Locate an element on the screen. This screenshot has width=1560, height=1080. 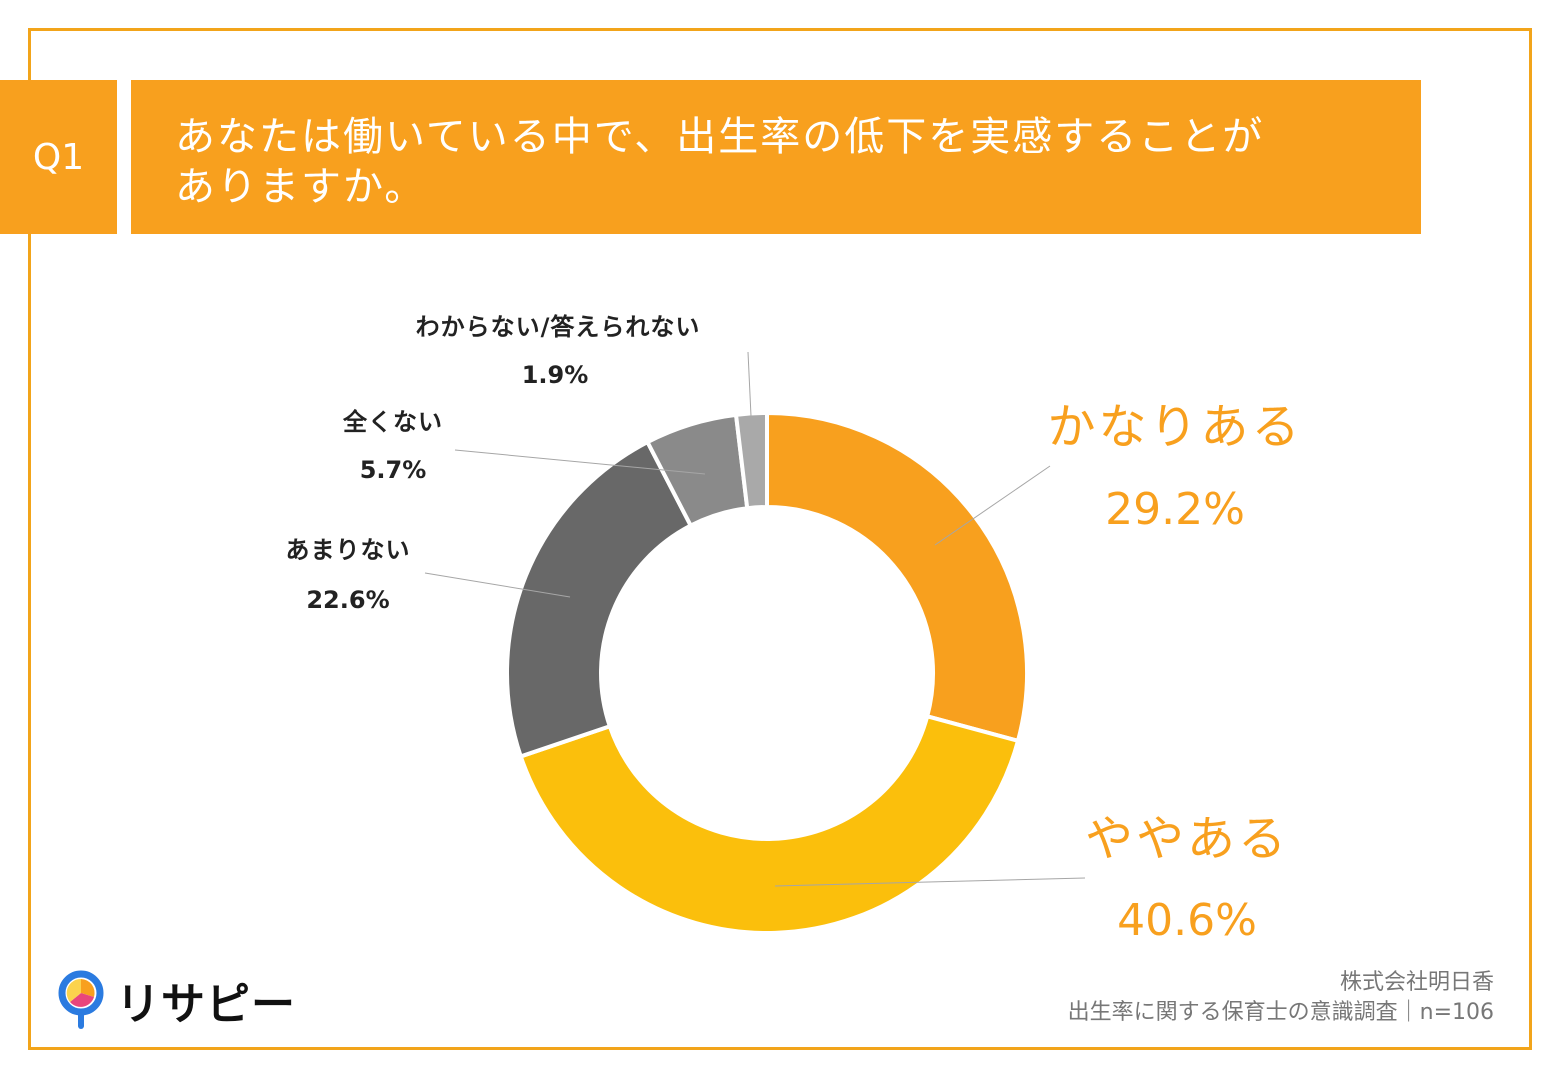
slice-category-label: 全くない is located at coordinates (392, 422).